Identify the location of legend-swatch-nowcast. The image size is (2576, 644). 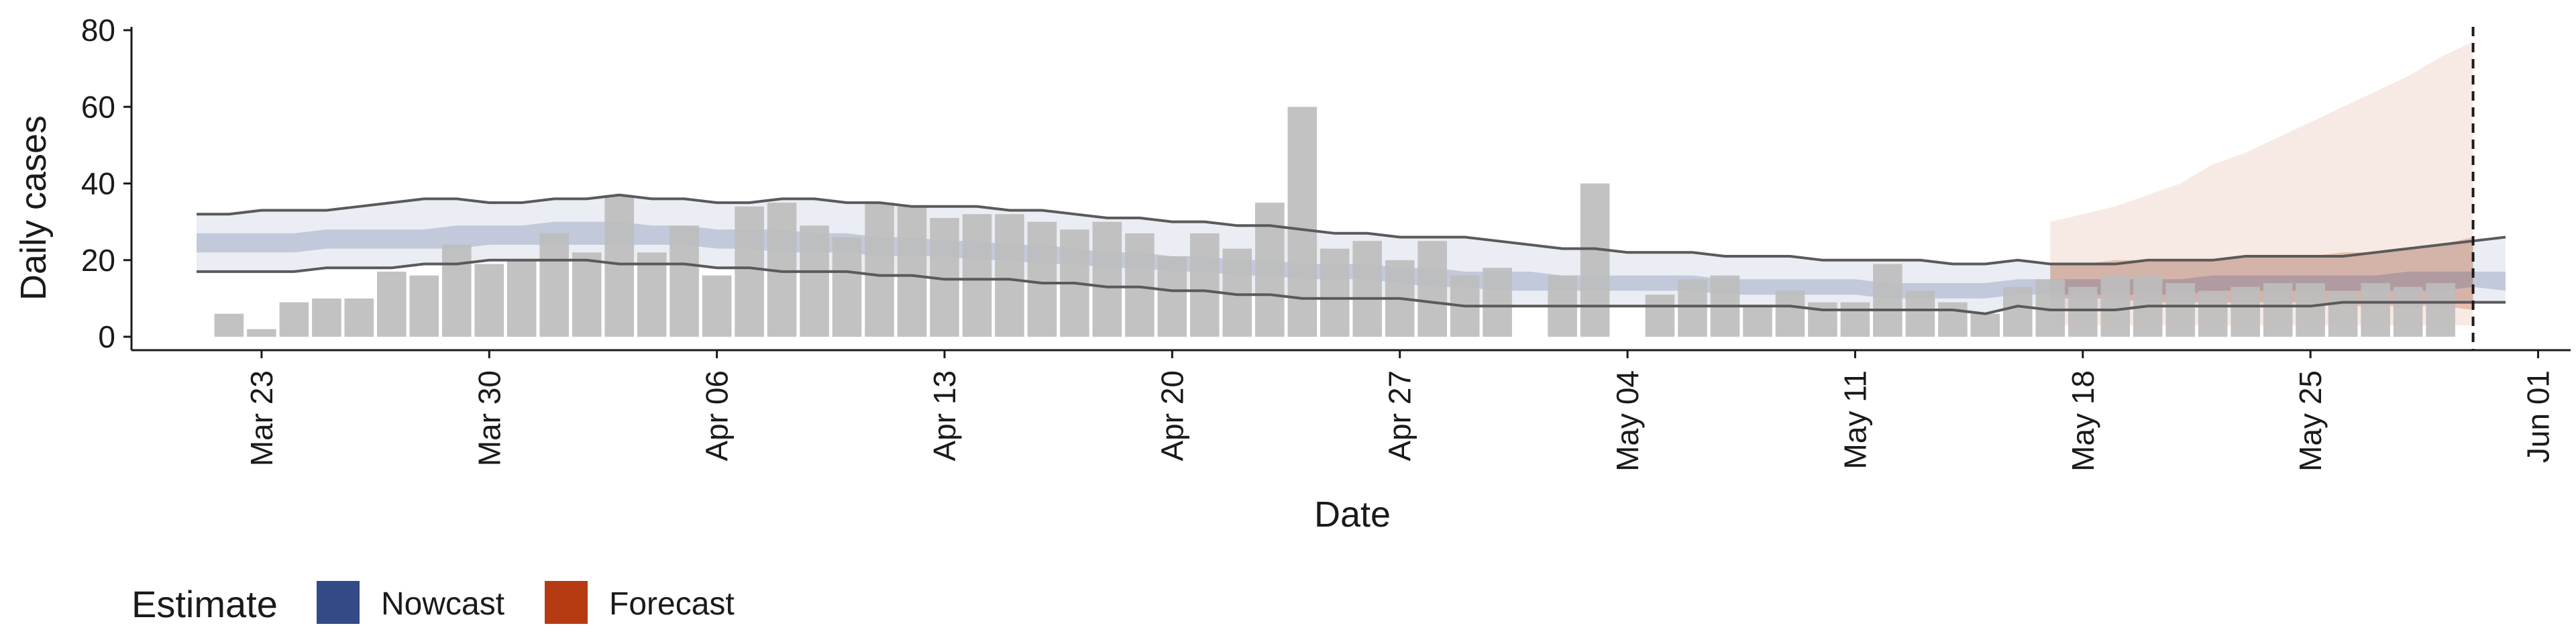
(338, 602).